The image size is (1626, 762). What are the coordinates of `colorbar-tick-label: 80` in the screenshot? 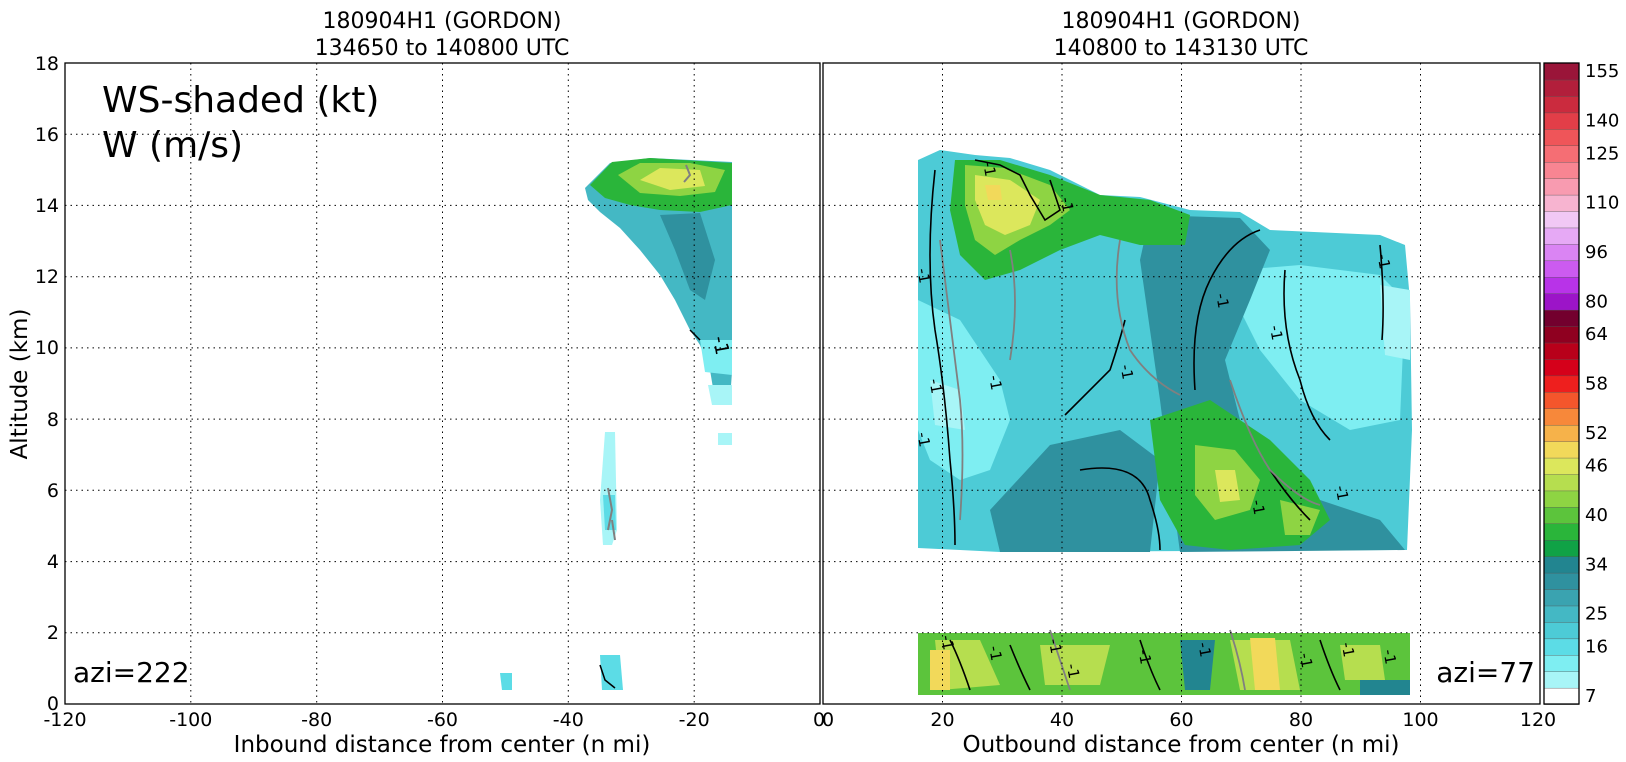 It's located at (1596, 301).